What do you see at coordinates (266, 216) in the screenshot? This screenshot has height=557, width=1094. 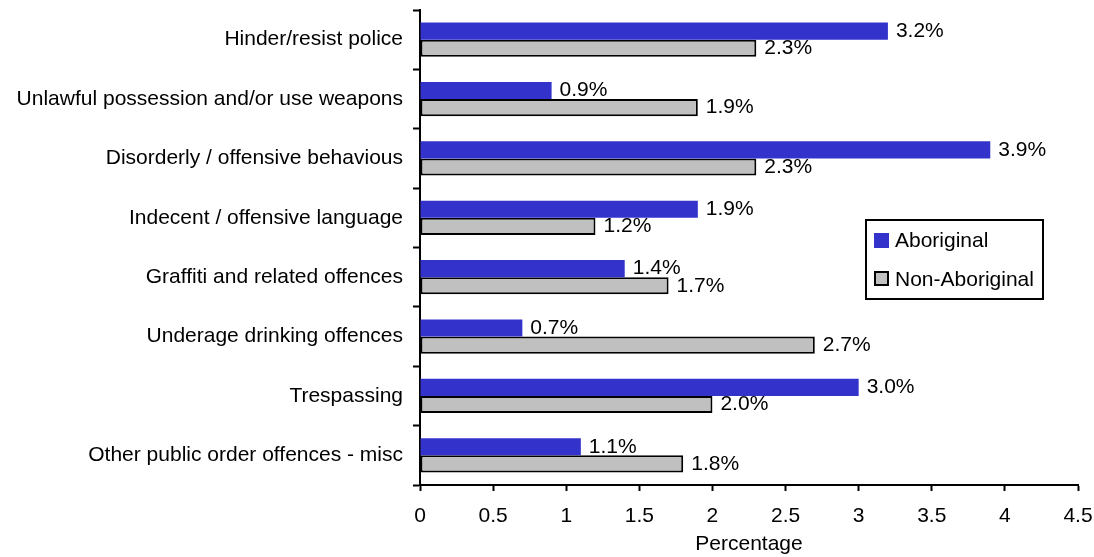 I see `y-tick-label: Indecent / offensive language` at bounding box center [266, 216].